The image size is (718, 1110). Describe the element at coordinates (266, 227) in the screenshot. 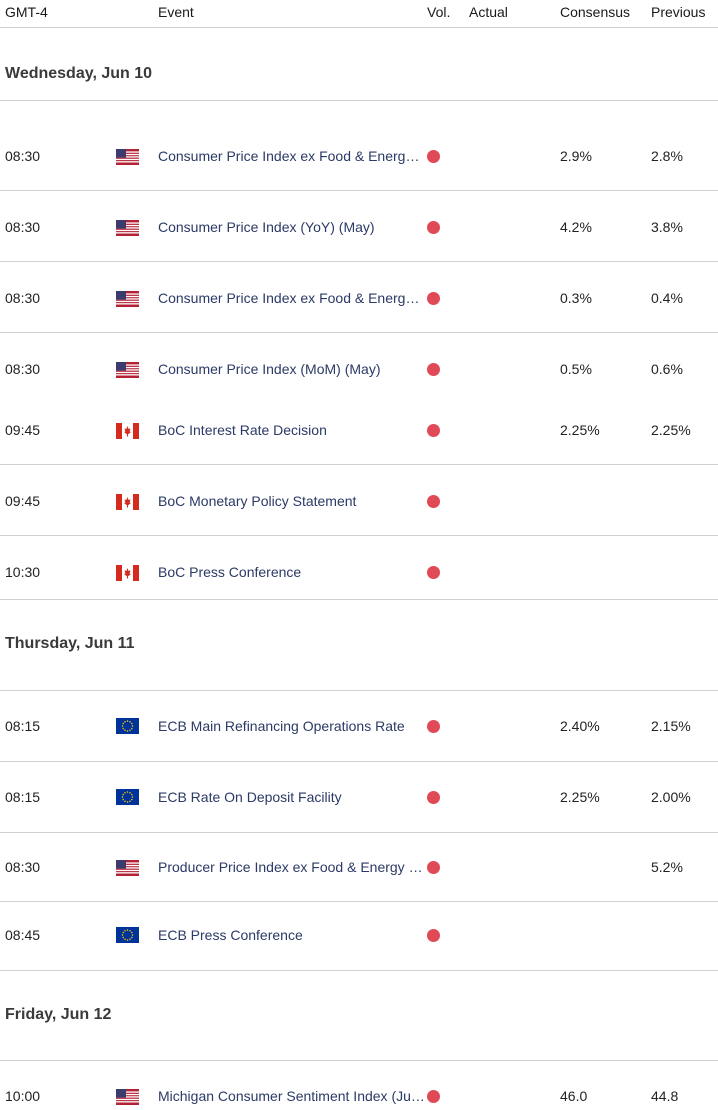

I see `event-name-link: Consumer Price Index (YoY) (May)` at that location.